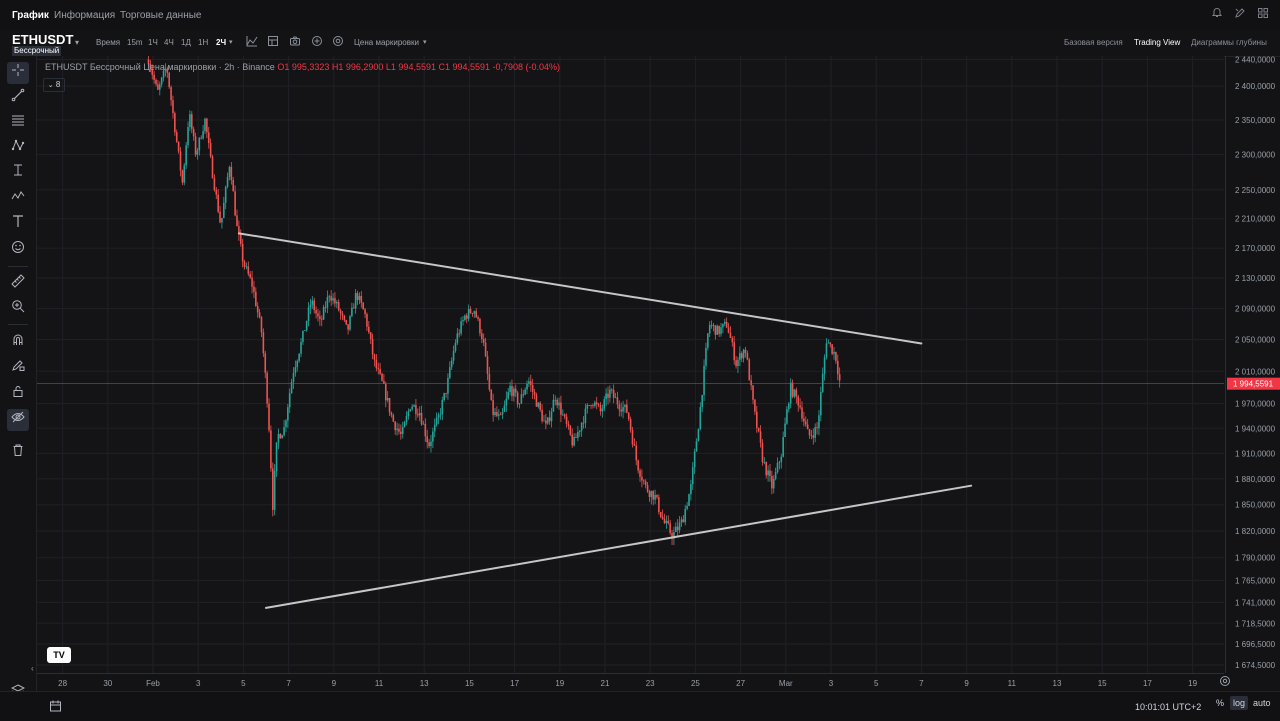 The width and height of the screenshot is (1280, 721). Describe the element at coordinates (221, 42) in the screenshot. I see `interval-2h: 2Ч` at that location.